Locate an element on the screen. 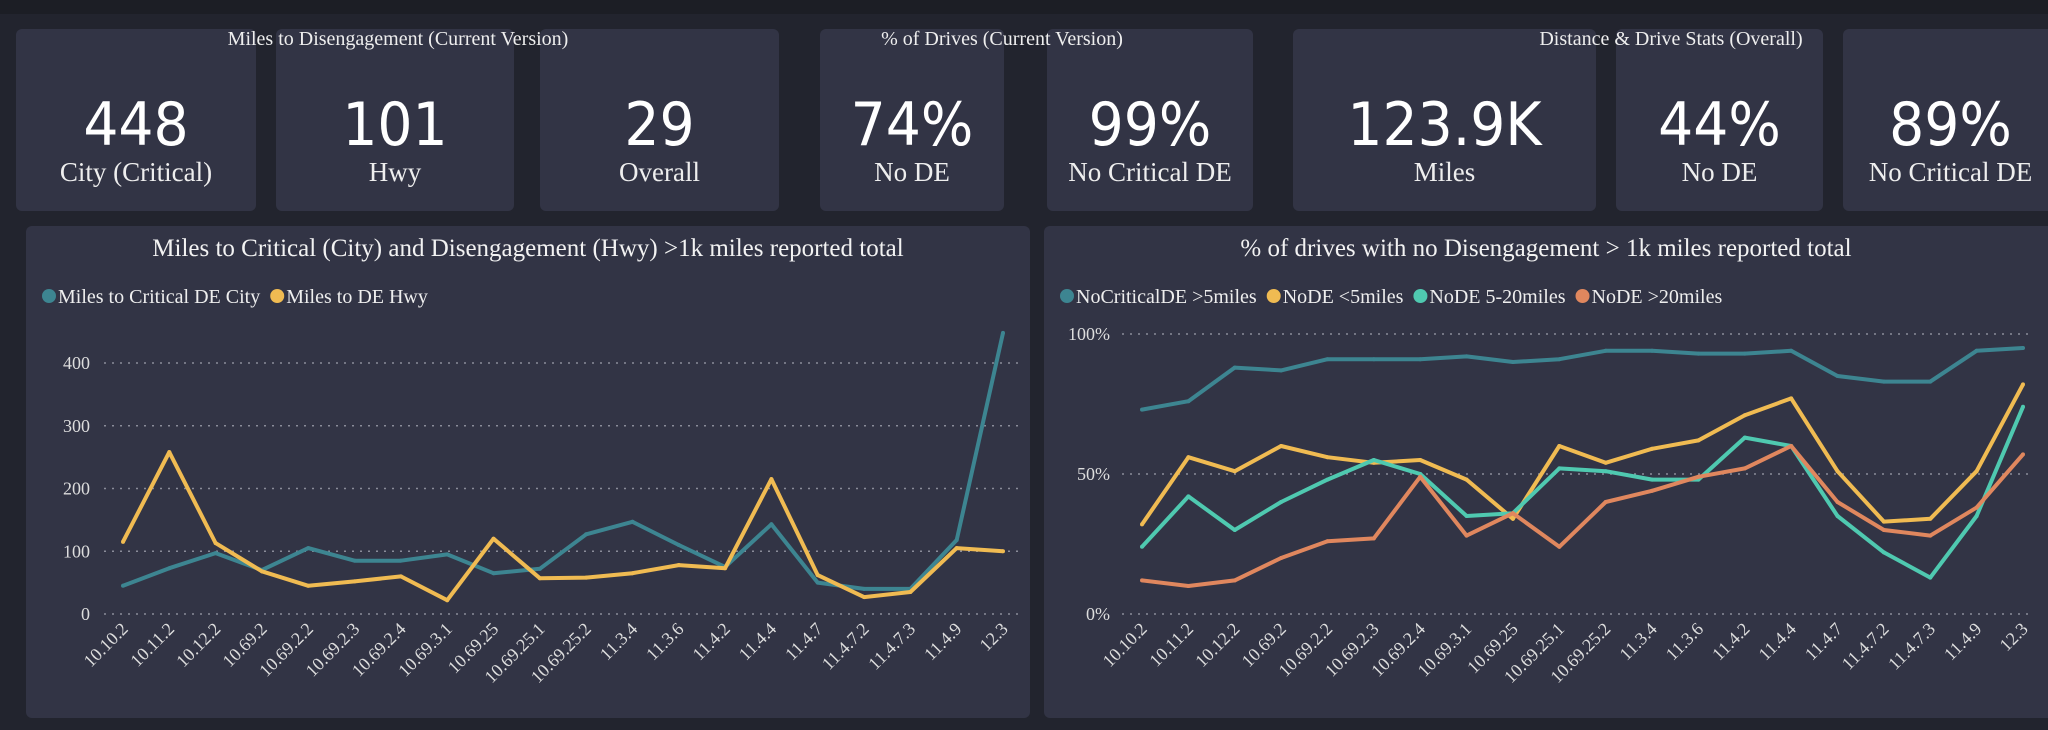 Image resolution: width=2048 pixels, height=730 pixels. legend-label: Miles to DE Hwy is located at coordinates (357, 297).